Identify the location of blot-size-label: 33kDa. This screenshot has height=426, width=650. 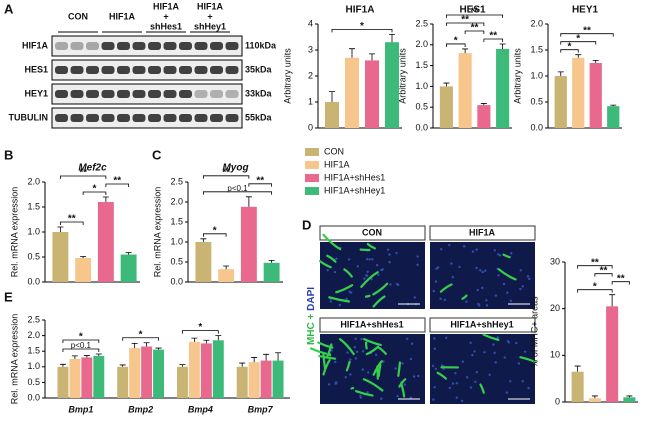
(259, 93).